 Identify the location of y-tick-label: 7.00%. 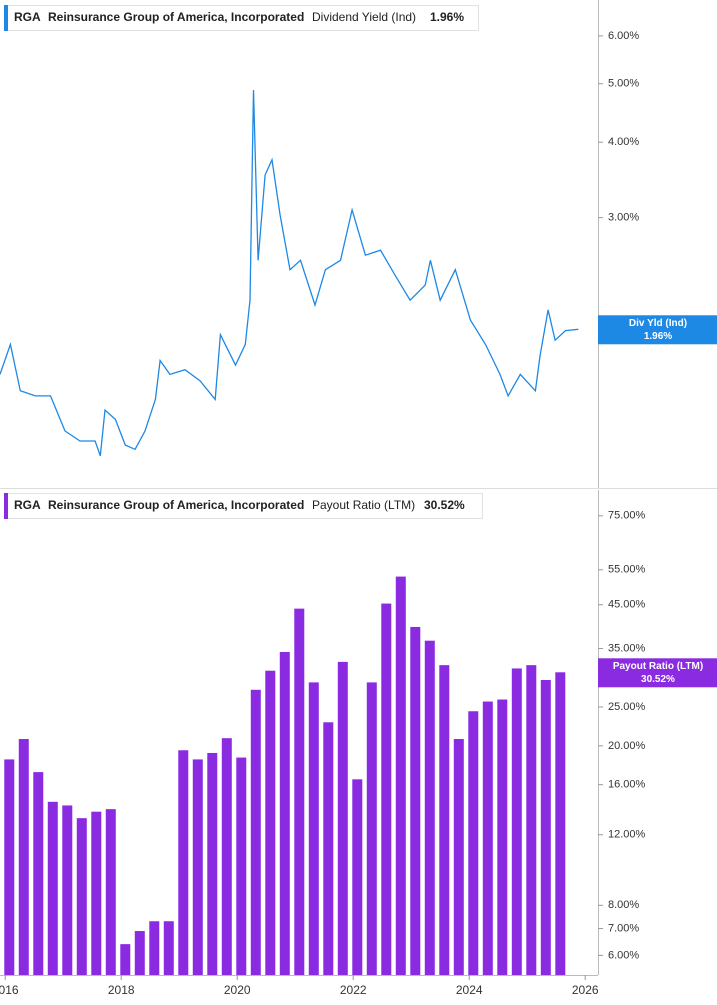
(623, 928).